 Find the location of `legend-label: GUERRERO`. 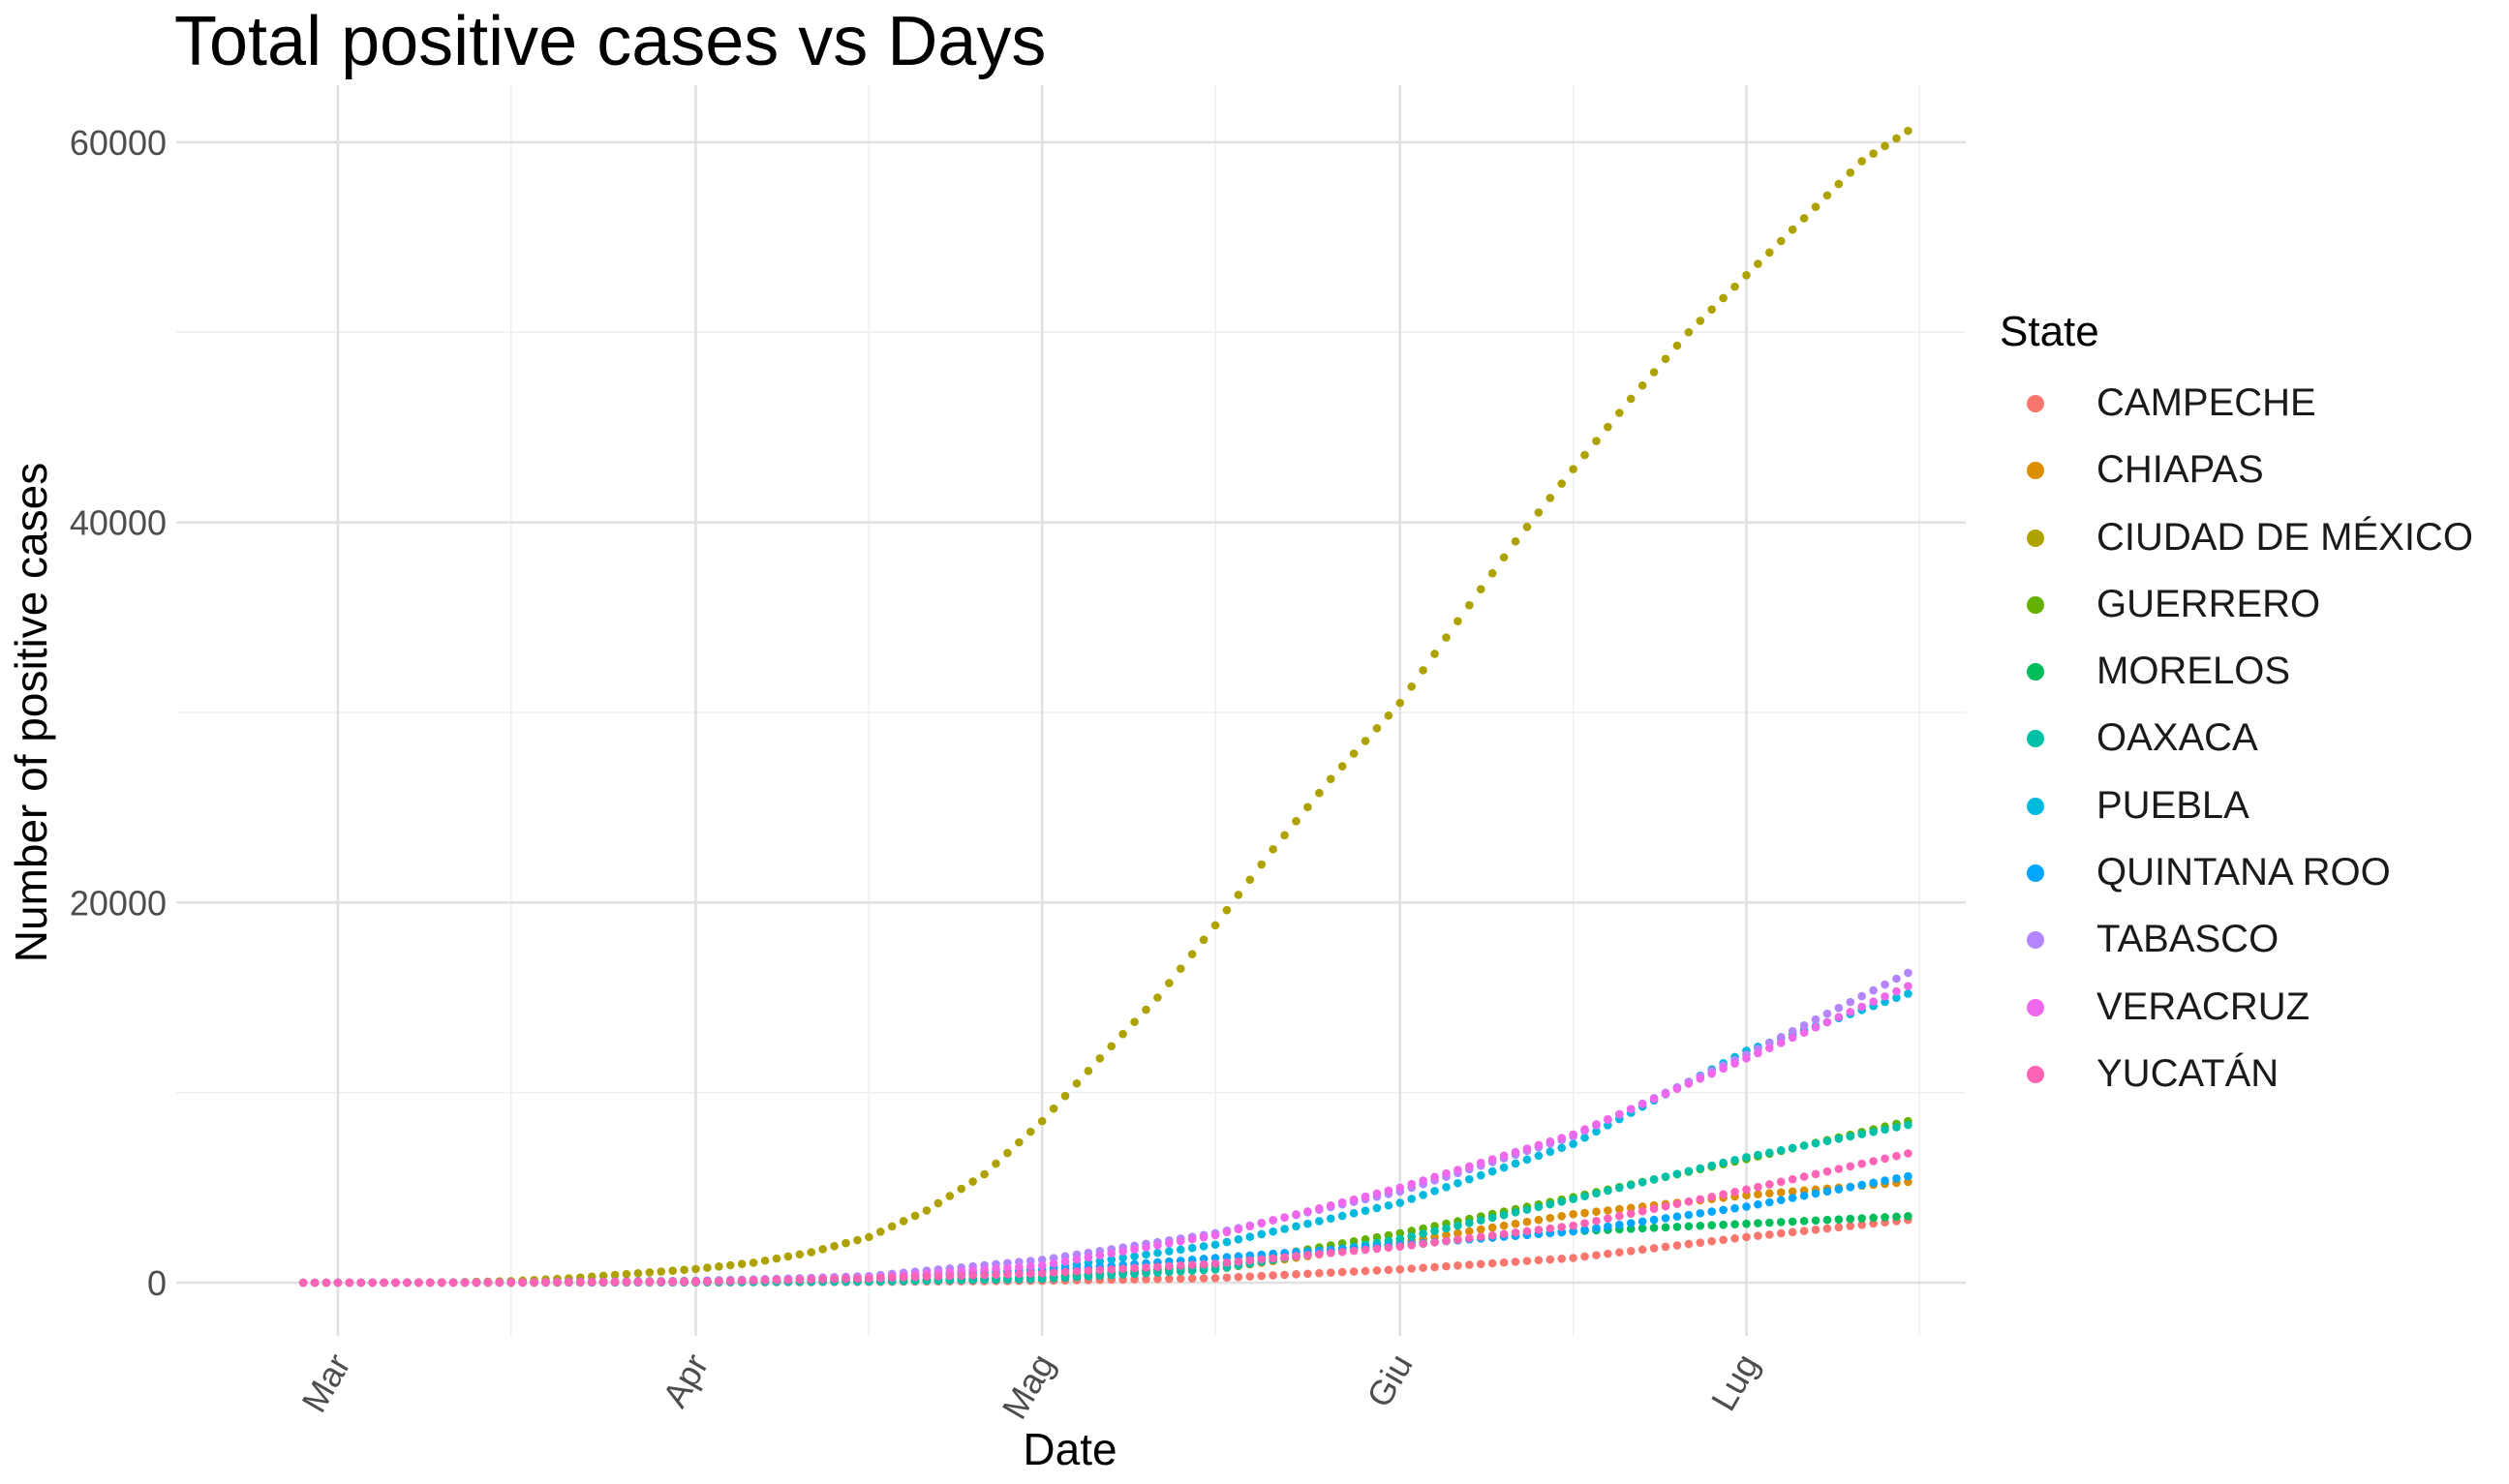

legend-label: GUERRERO is located at coordinates (2208, 603).